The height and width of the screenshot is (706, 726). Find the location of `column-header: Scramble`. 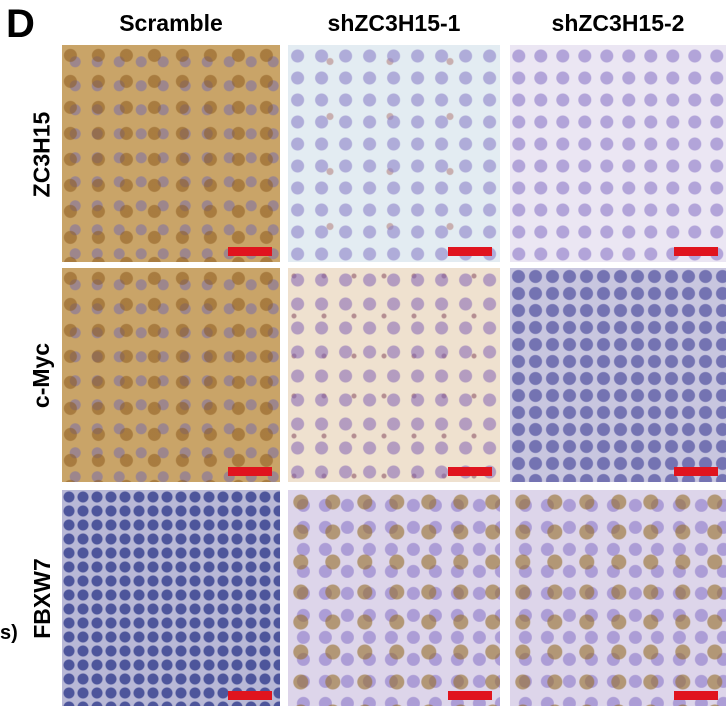

column-header: Scramble is located at coordinates (171, 23).